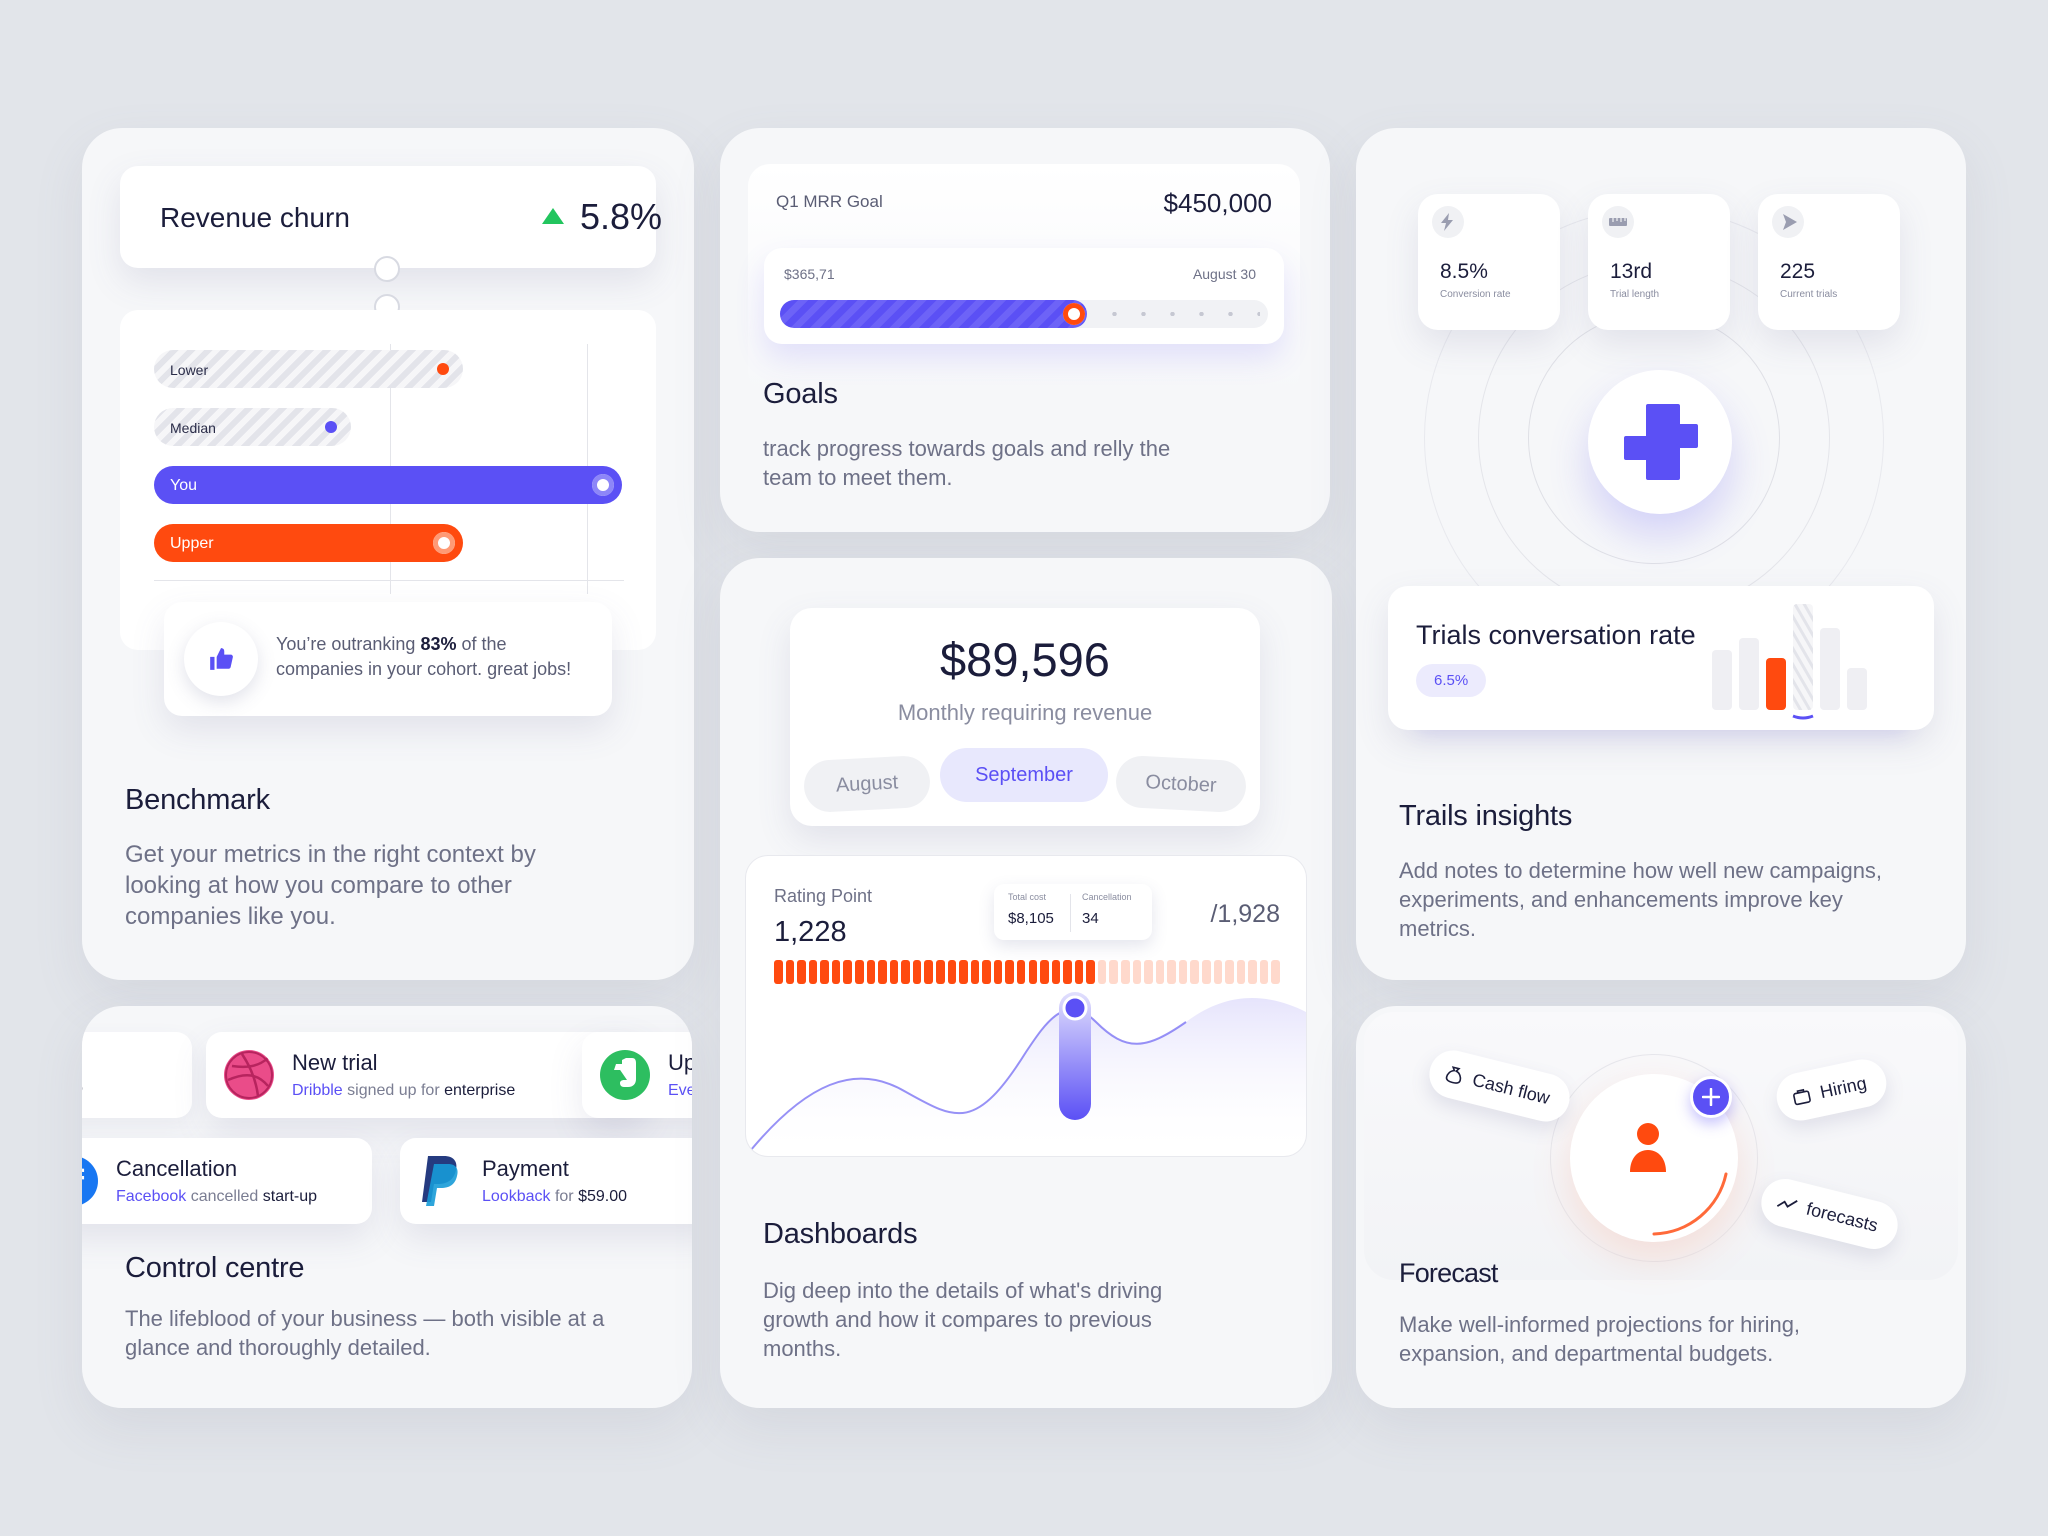 This screenshot has width=2048, height=1536. I want to click on tab-october: October, so click(1181, 784).